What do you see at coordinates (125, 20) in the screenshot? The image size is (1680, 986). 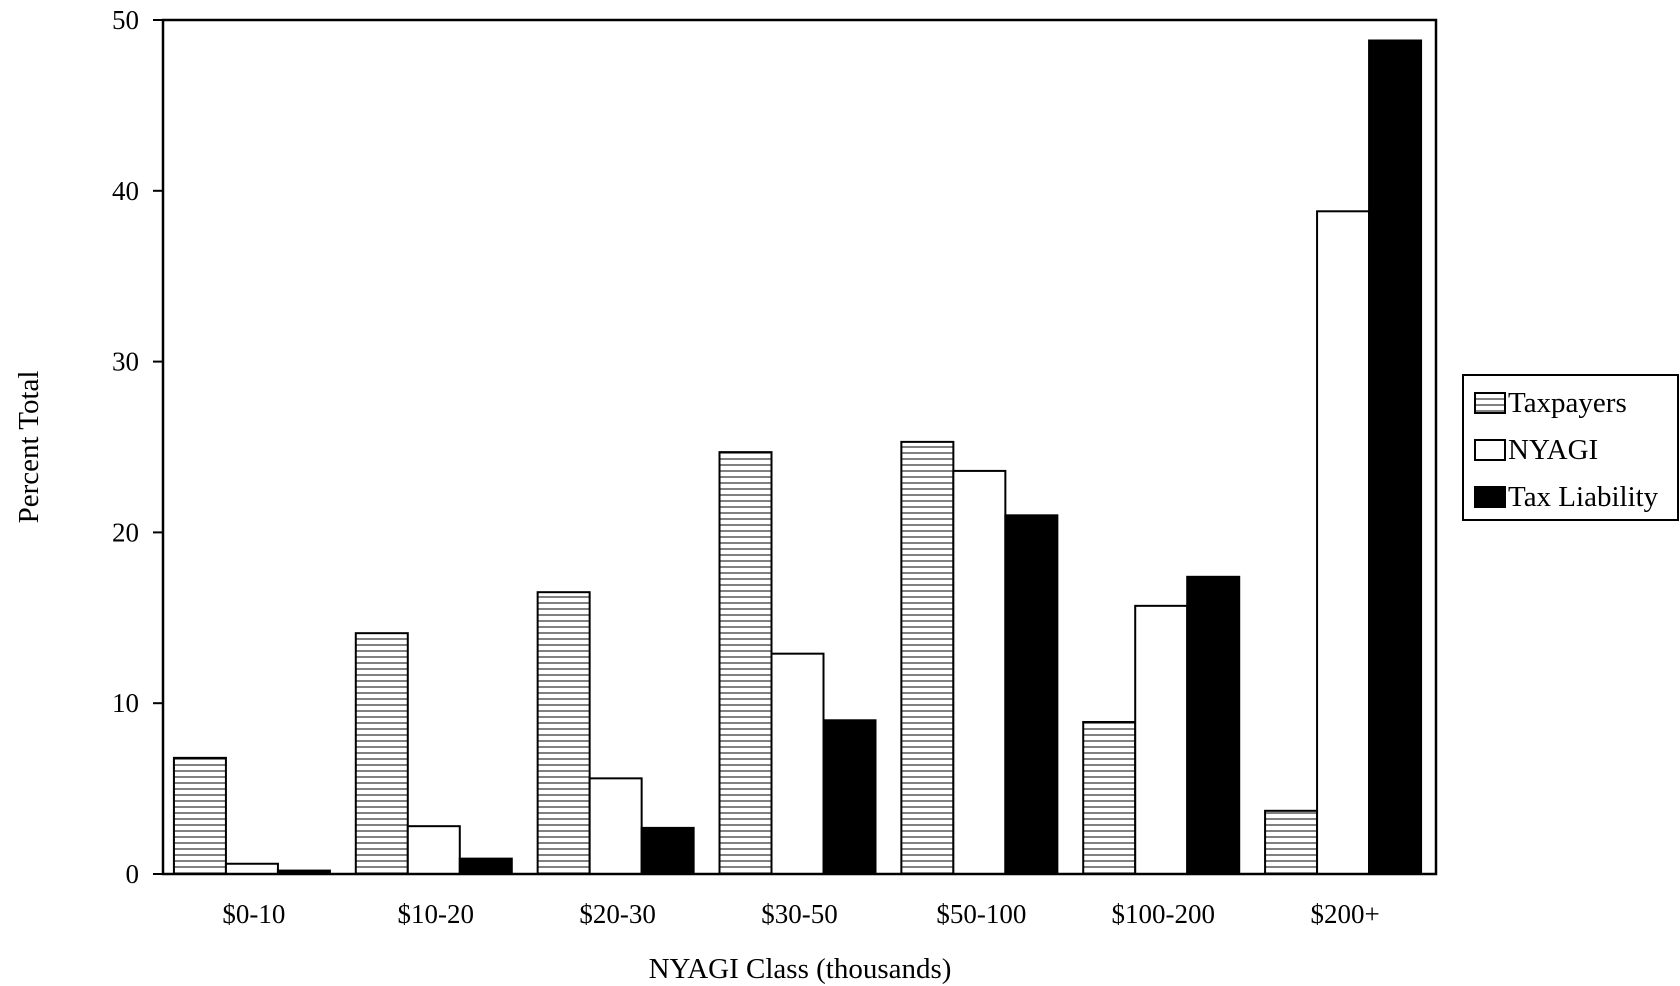 I see `y-tick-label: 50` at bounding box center [125, 20].